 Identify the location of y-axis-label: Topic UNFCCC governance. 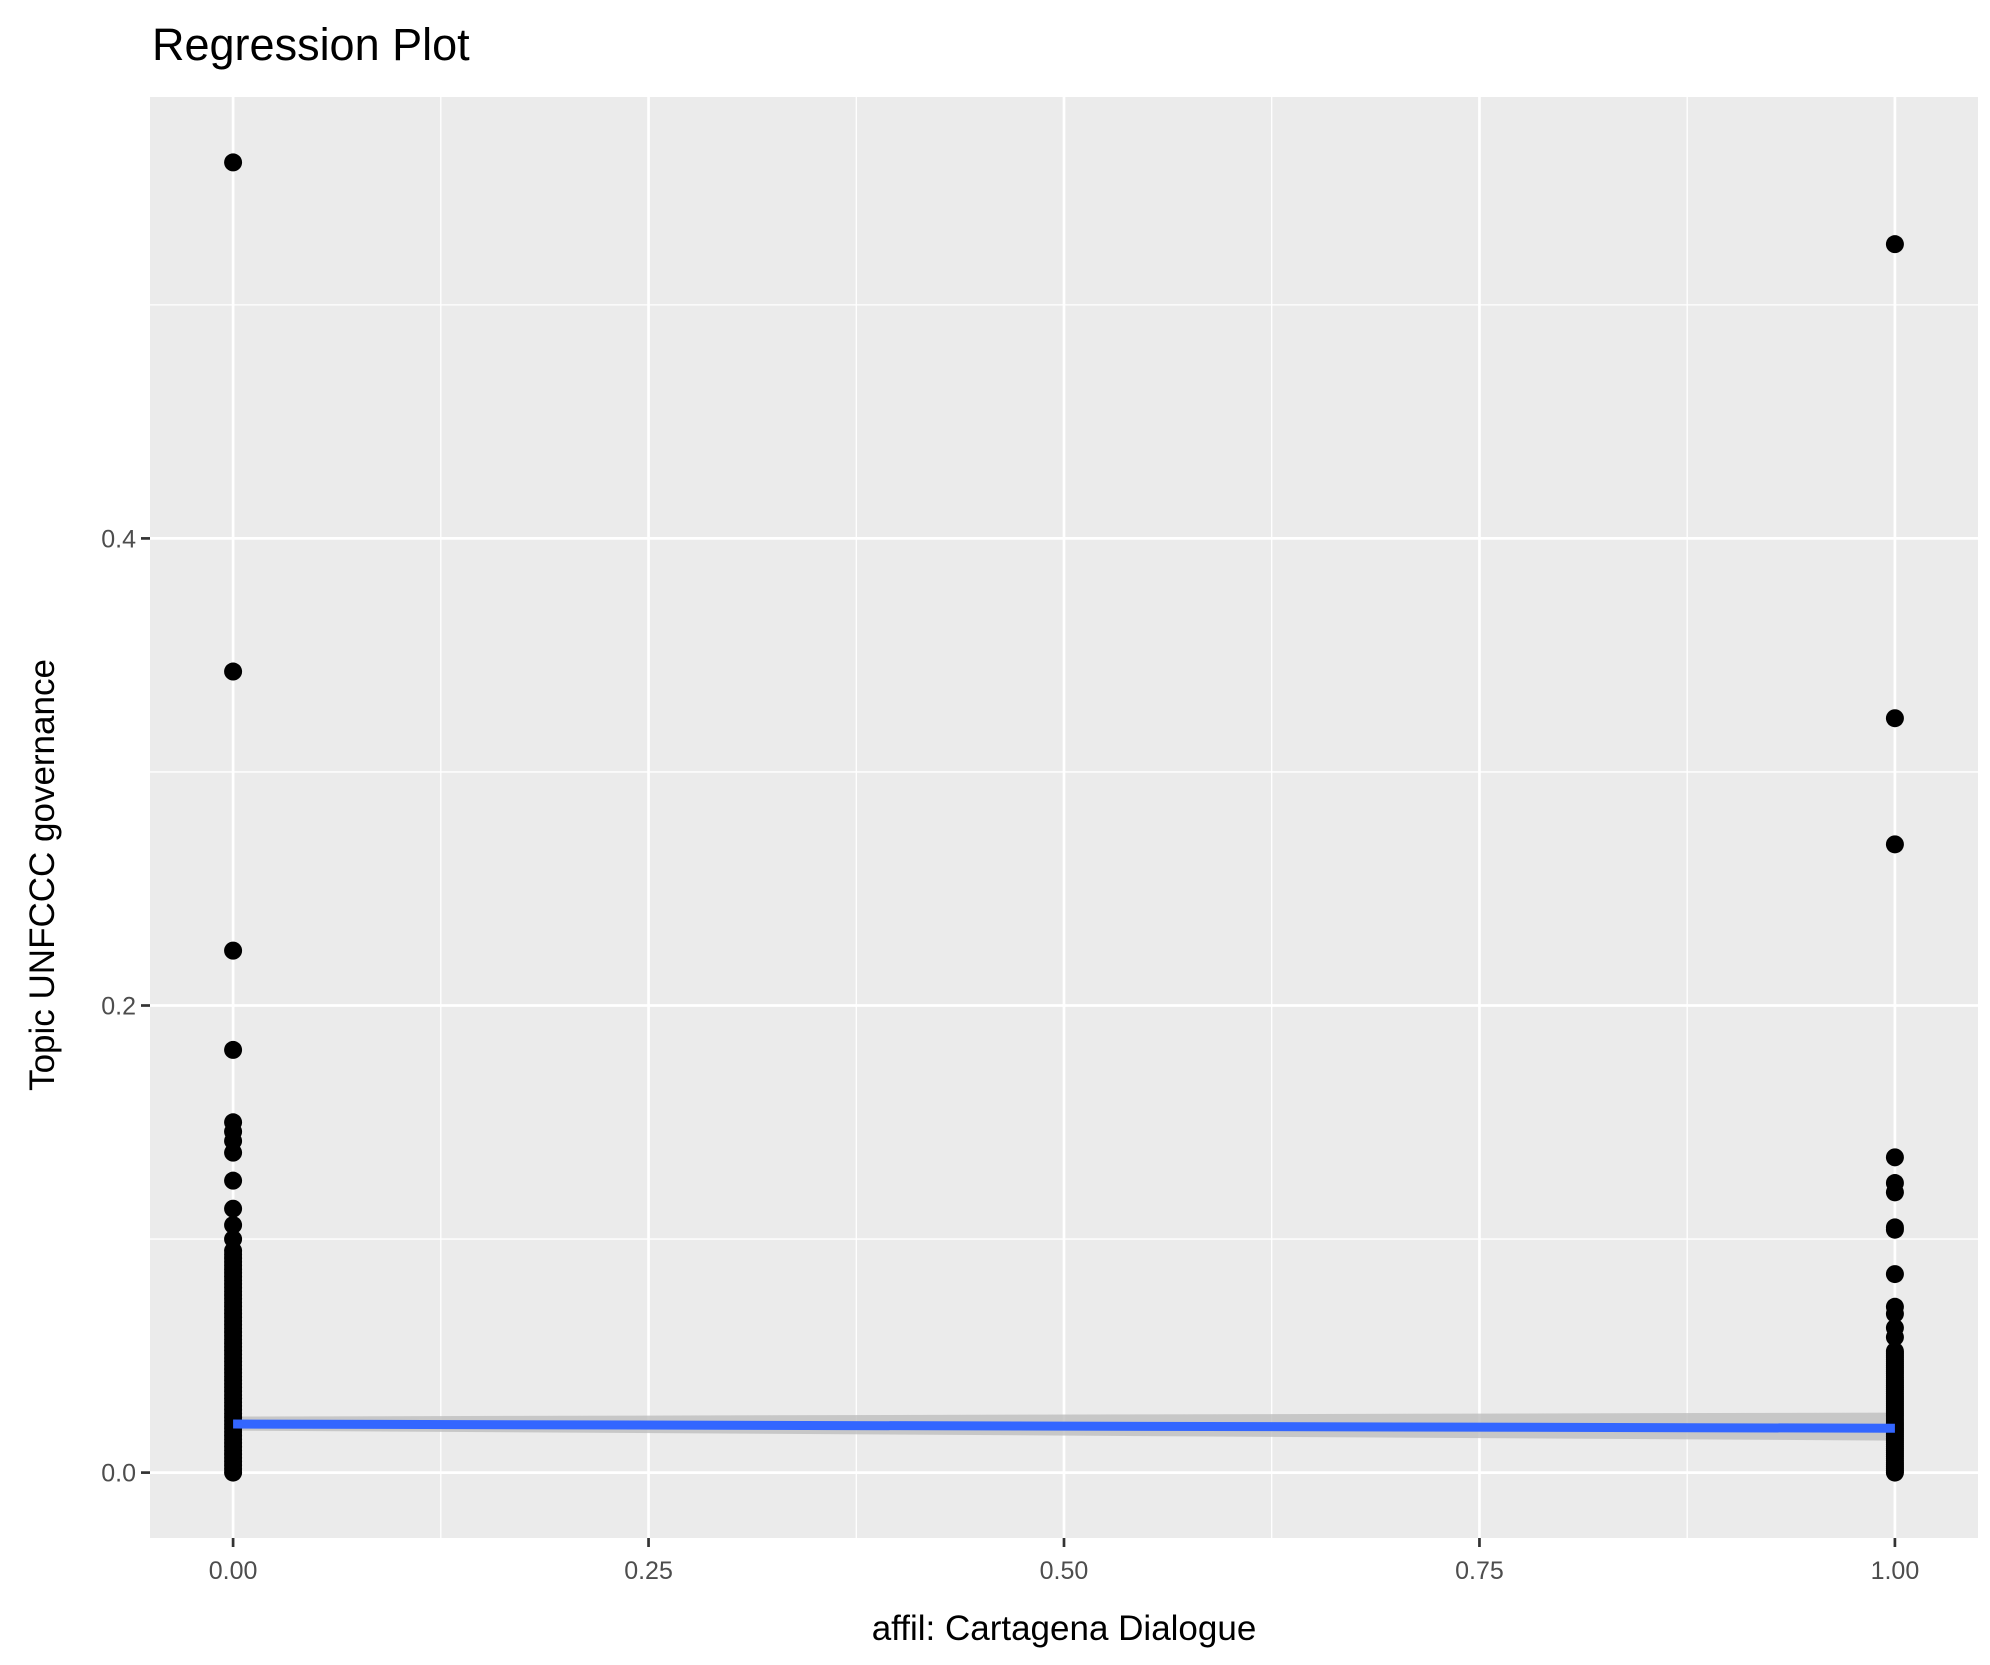
(42, 875).